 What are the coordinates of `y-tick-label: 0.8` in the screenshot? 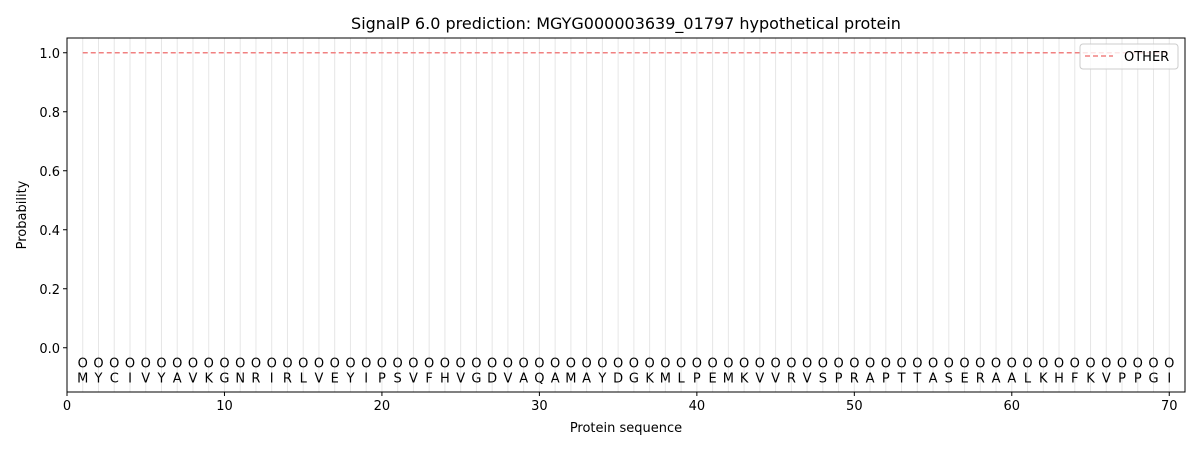 It's located at (49, 113).